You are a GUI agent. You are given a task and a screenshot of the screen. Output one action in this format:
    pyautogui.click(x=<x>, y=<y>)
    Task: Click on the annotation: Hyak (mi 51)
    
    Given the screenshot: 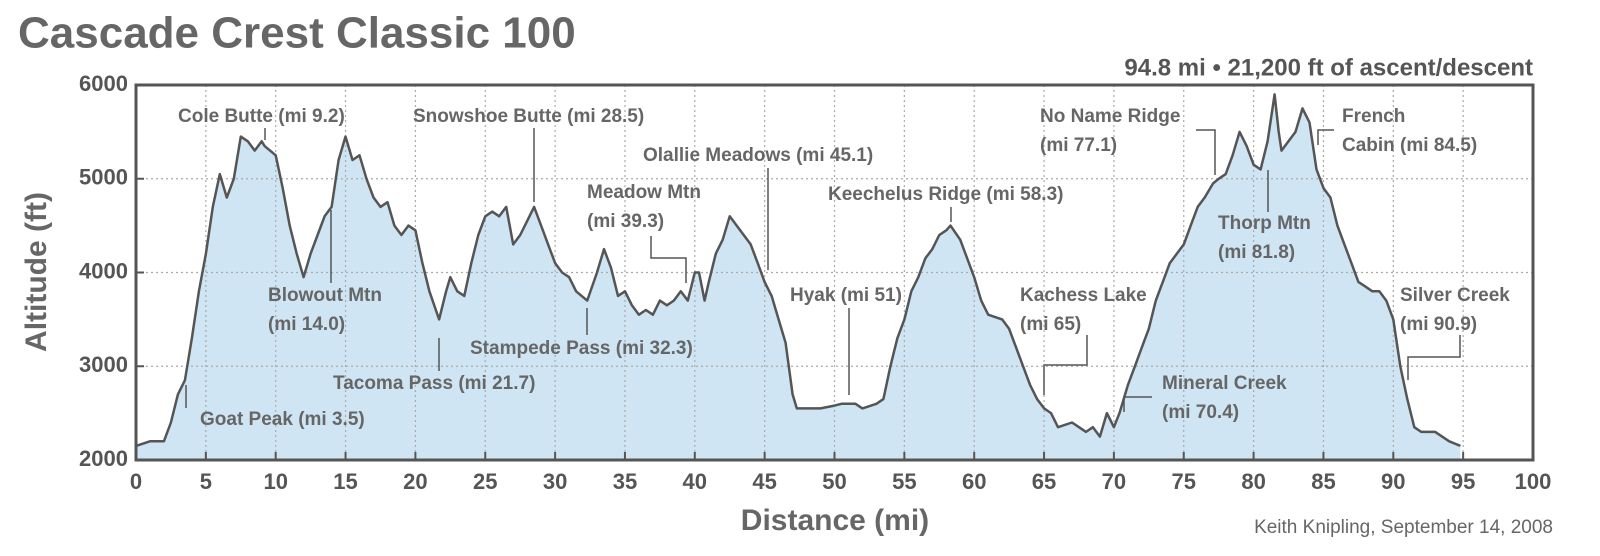 What is the action you would take?
    pyautogui.click(x=846, y=295)
    